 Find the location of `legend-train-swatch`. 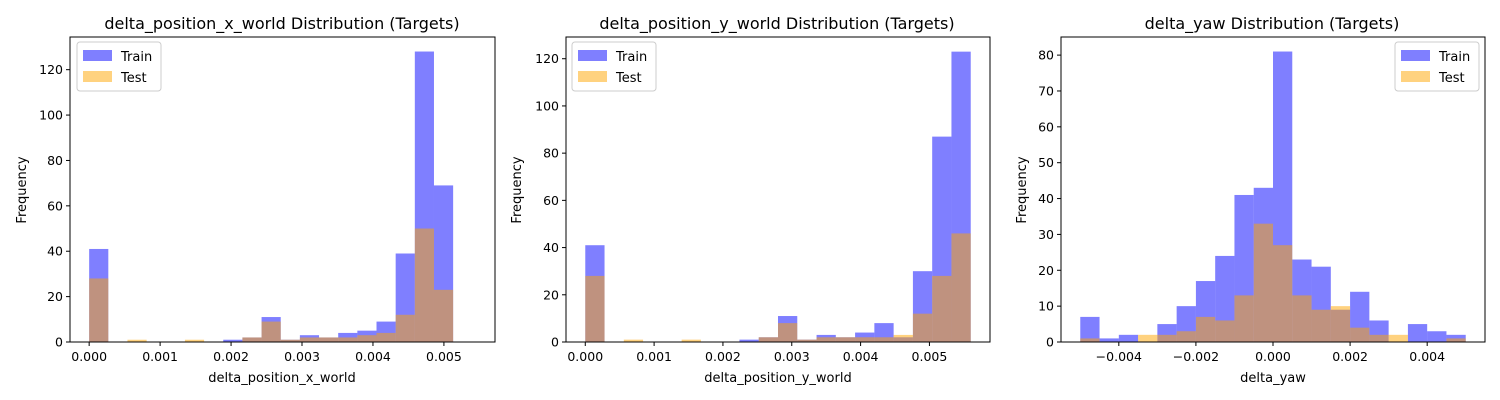

legend-train-swatch is located at coordinates (1415, 55).